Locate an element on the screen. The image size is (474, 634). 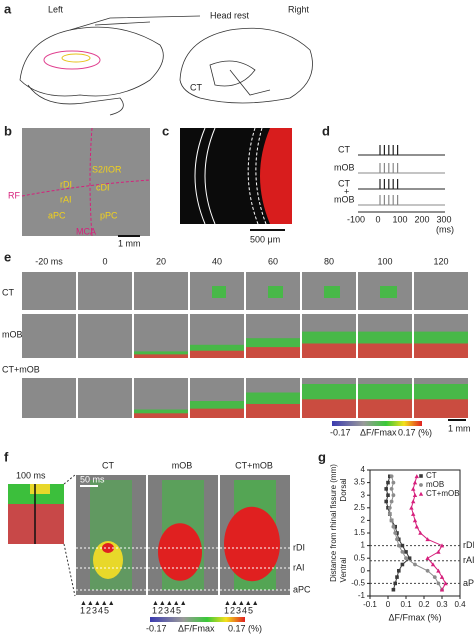
panel-label: c is located at coordinates (165, 130).